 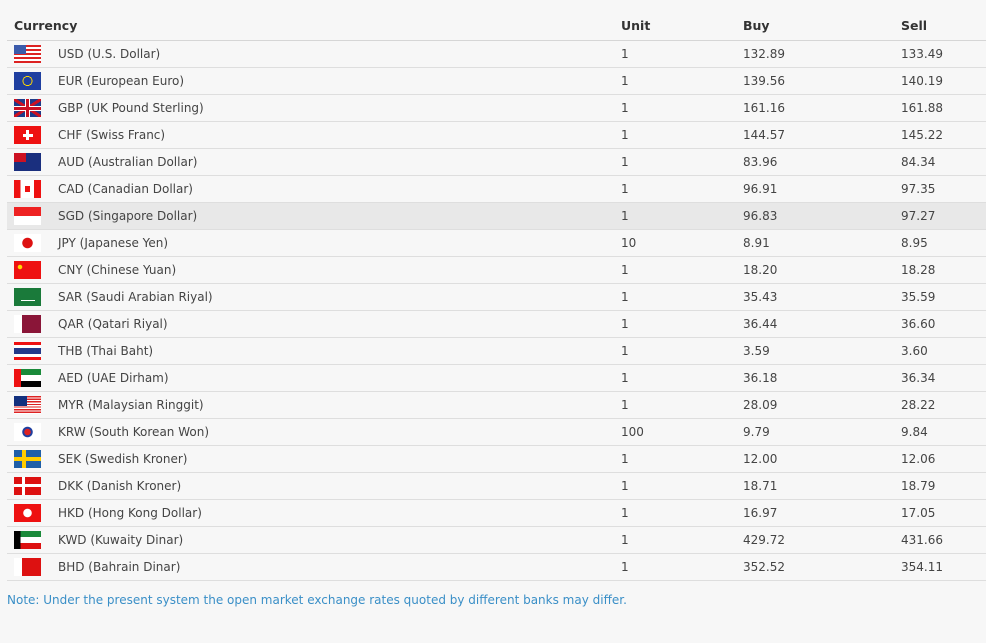 What do you see at coordinates (922, 54) in the screenshot?
I see `sell-rate: 133.49` at bounding box center [922, 54].